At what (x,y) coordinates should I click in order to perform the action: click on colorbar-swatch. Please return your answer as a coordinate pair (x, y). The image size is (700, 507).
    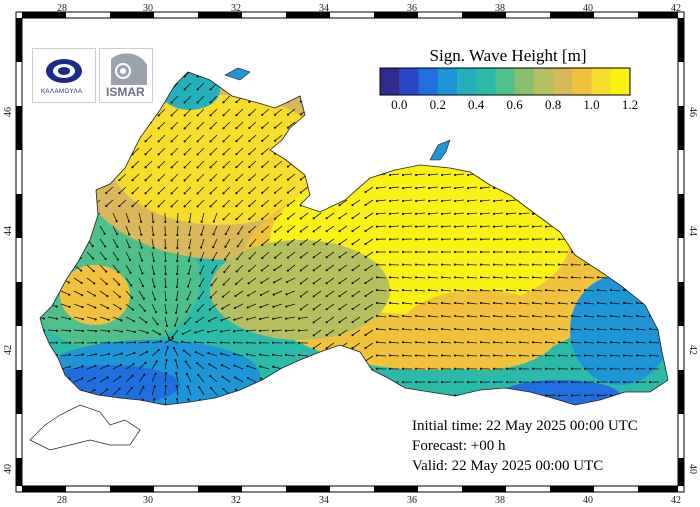
    Looking at the image, I should click on (563, 81).